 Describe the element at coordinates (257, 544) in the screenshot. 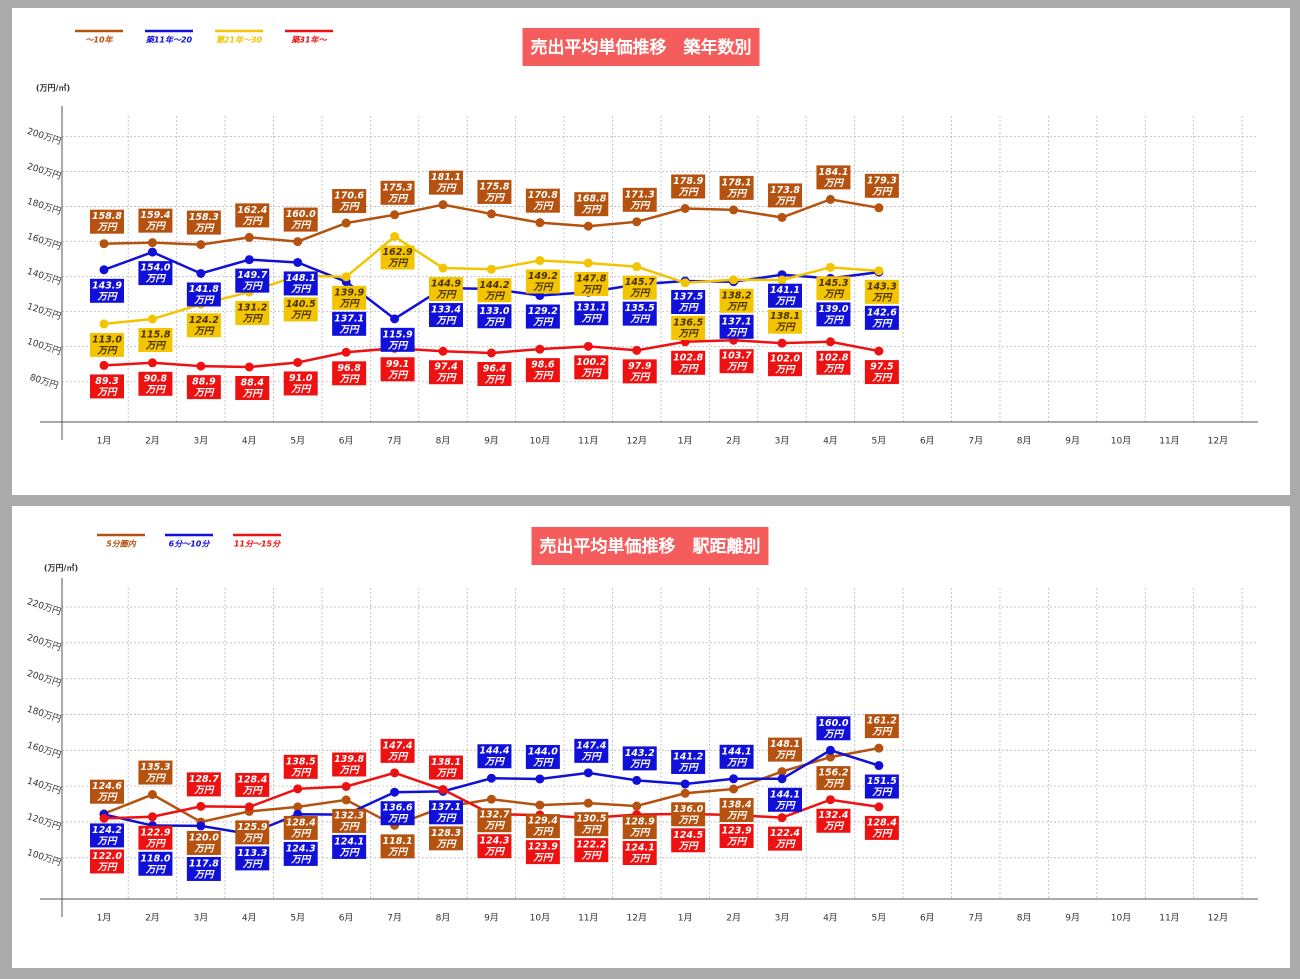

I see `legend-label: 11分～15分` at that location.